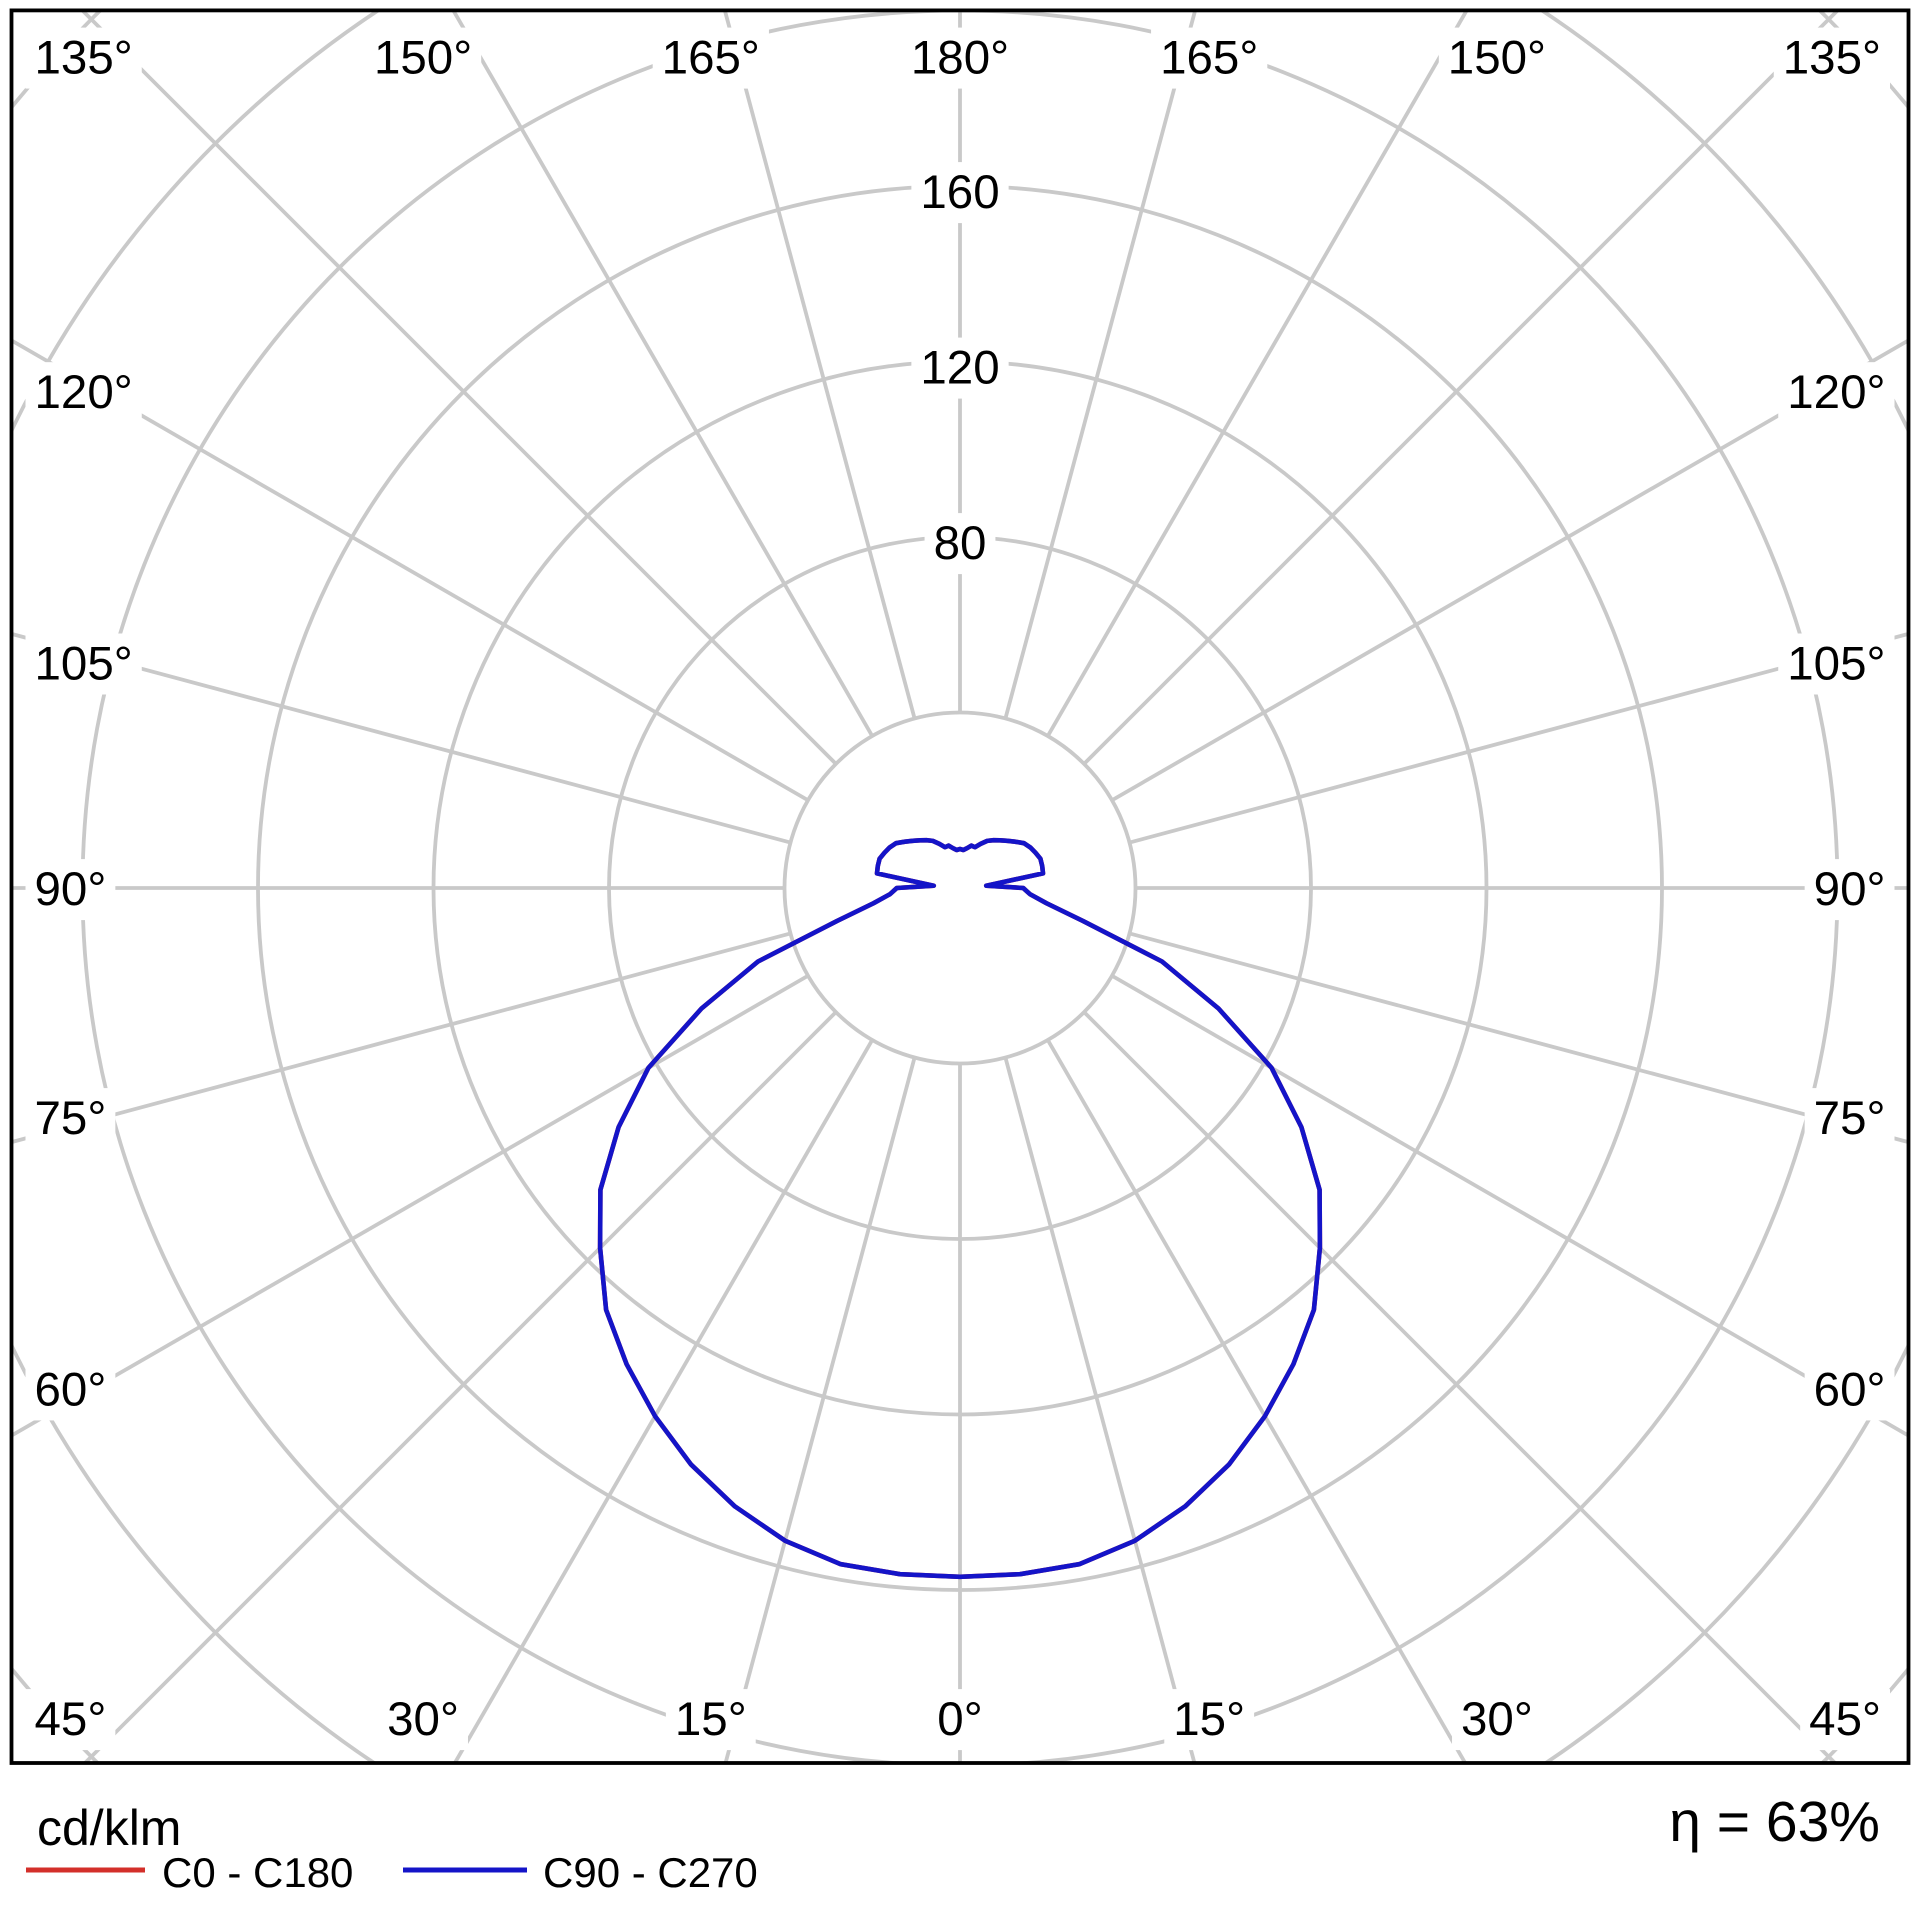  I want to click on angle-label-right: 75°, so click(1850, 1118).